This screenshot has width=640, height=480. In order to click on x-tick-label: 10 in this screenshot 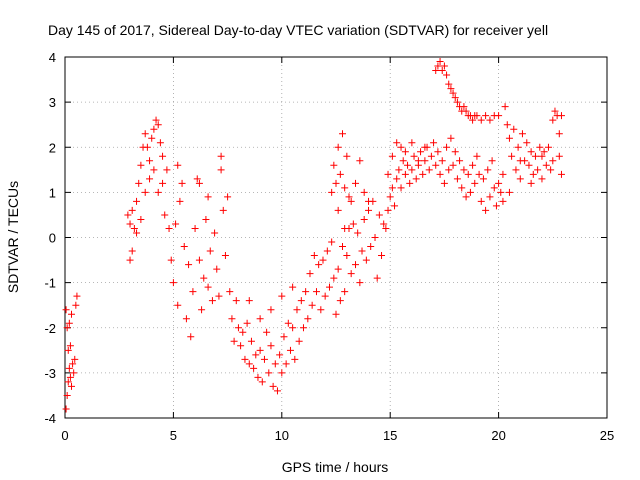, I will do `click(282, 435)`.